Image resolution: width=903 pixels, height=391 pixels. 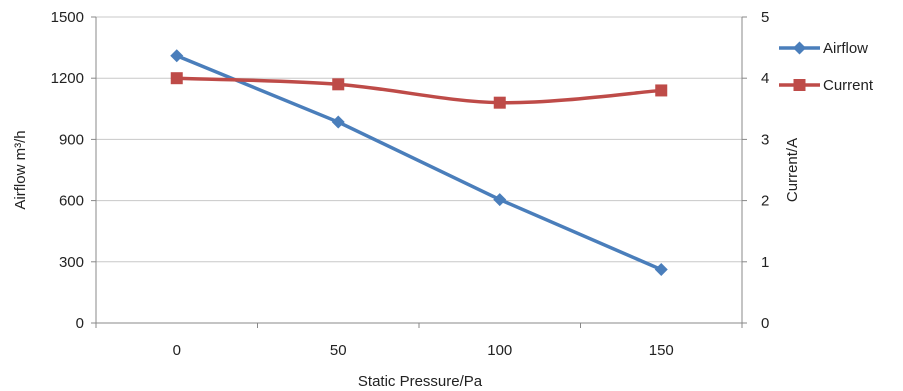 I want to click on x-axis-ticks: 0 50 100 150, so click(x=419, y=341).